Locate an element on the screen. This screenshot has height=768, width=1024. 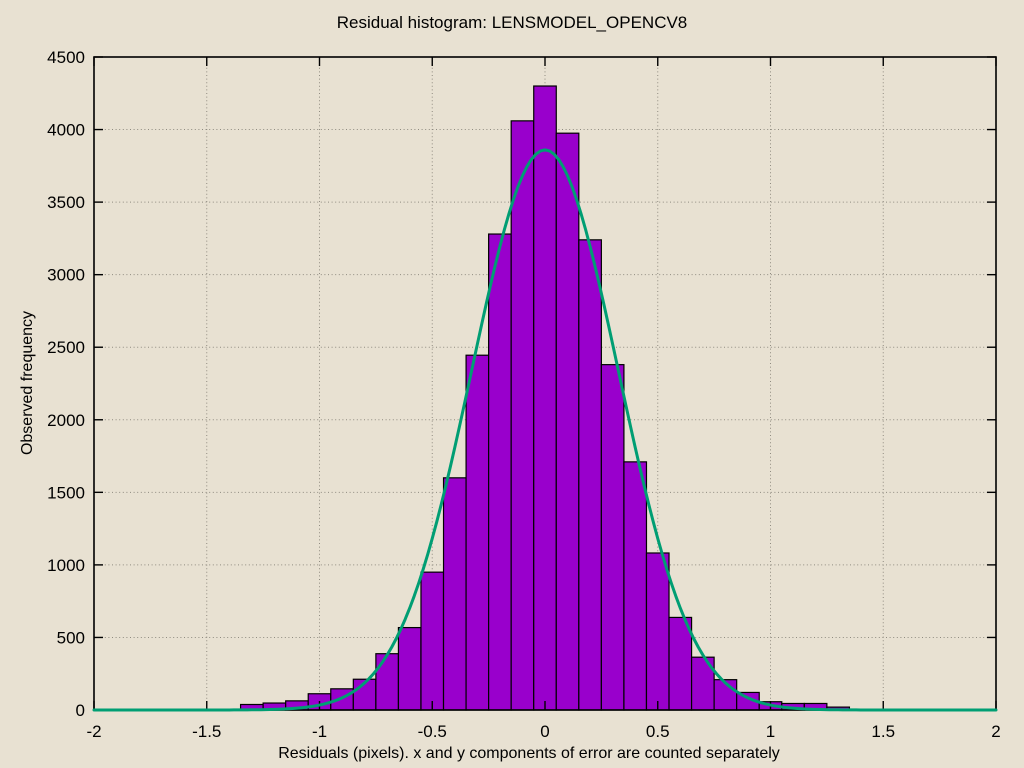
y-tick-label: 3500 is located at coordinates (66, 202).